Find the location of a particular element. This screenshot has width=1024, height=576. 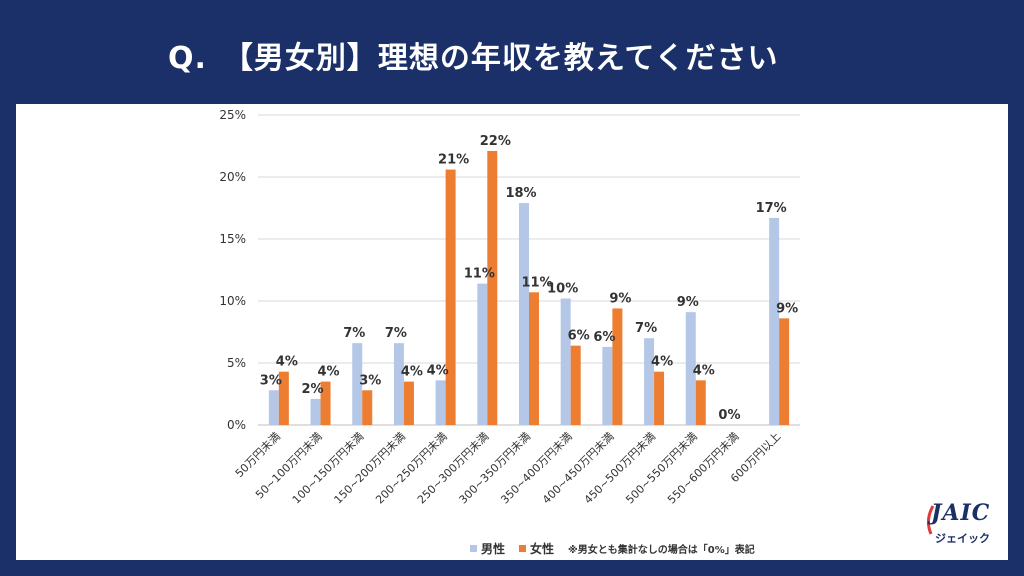

legend-swatch-male is located at coordinates (473, 548).